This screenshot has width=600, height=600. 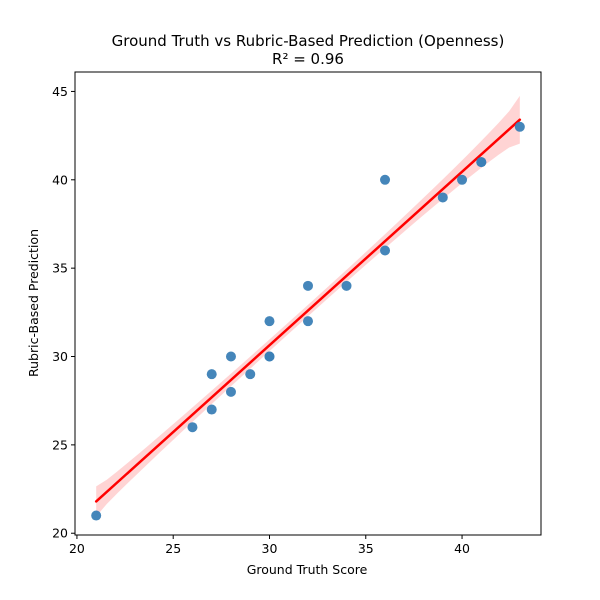 I want to click on x-tick-label: 40, so click(x=462, y=548).